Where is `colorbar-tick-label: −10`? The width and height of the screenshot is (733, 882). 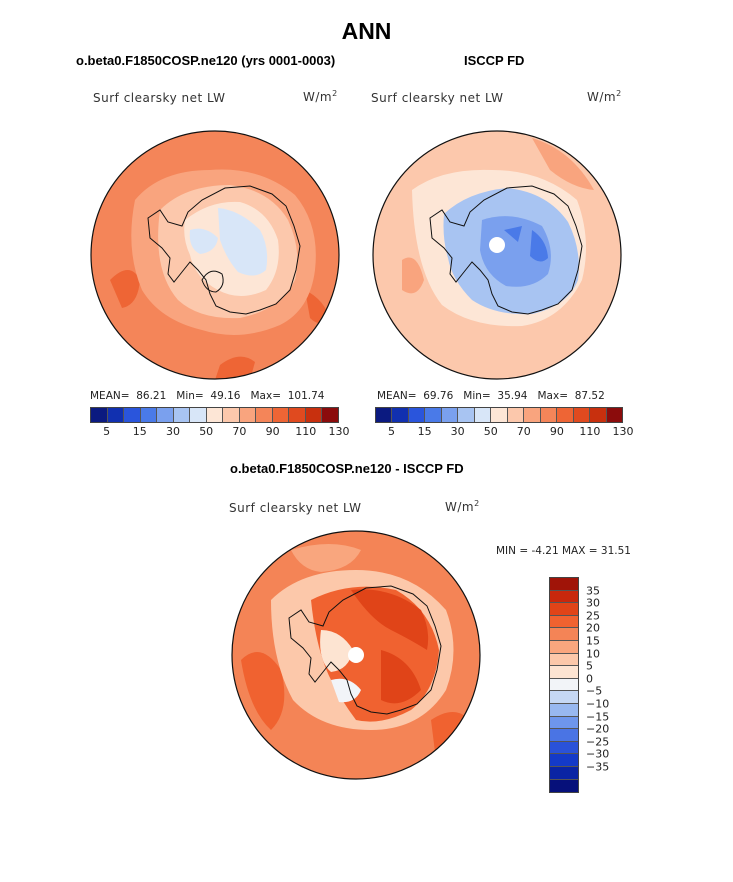 colorbar-tick-label: −10 is located at coordinates (598, 704).